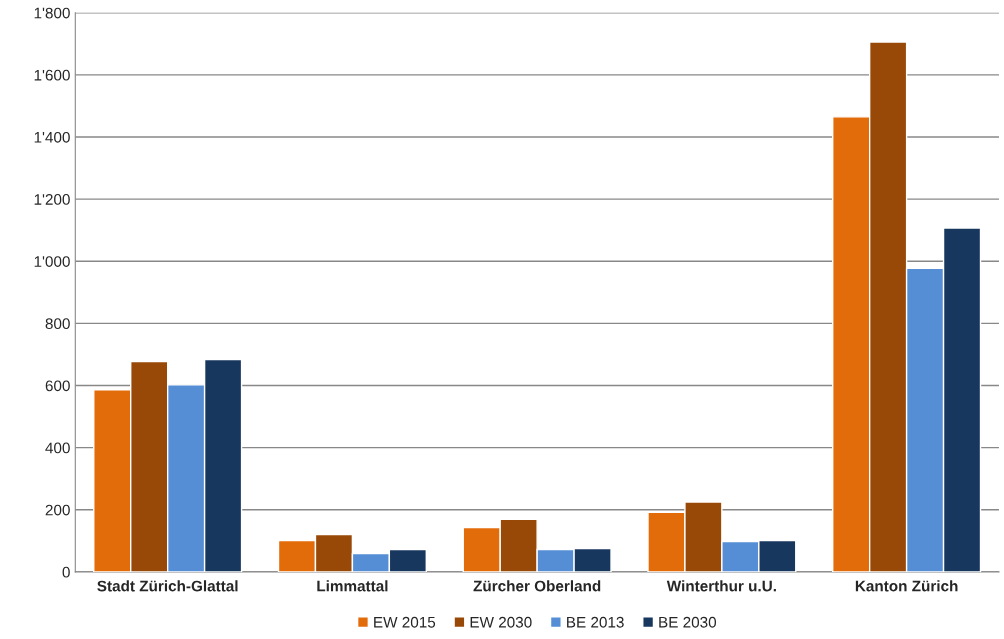 Image resolution: width=1004 pixels, height=639 pixels. I want to click on x-tick-label: Zürcher Oberland, so click(537, 586).